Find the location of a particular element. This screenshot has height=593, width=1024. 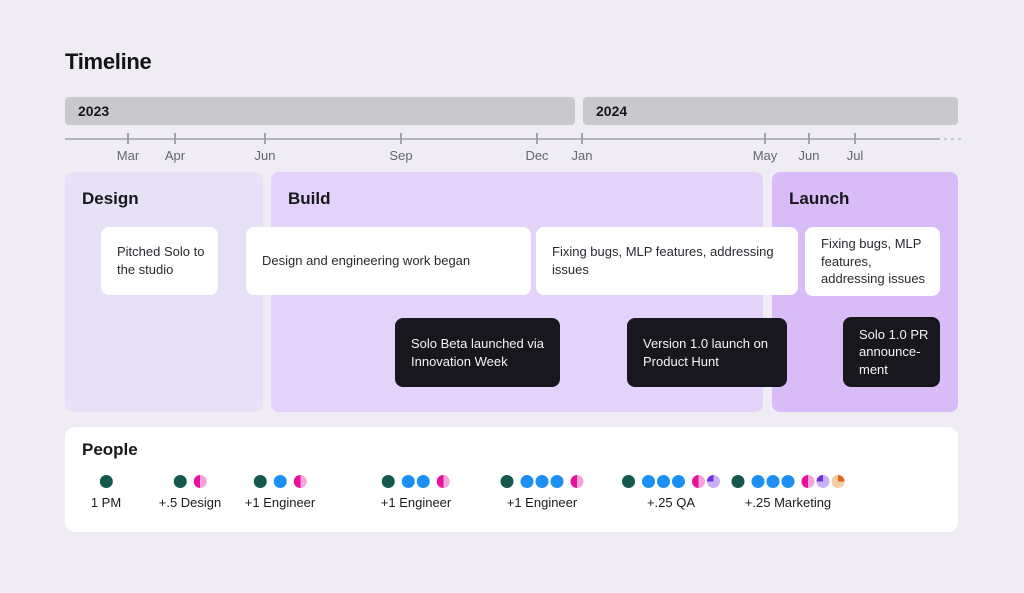

phase-title: Build is located at coordinates (309, 198).